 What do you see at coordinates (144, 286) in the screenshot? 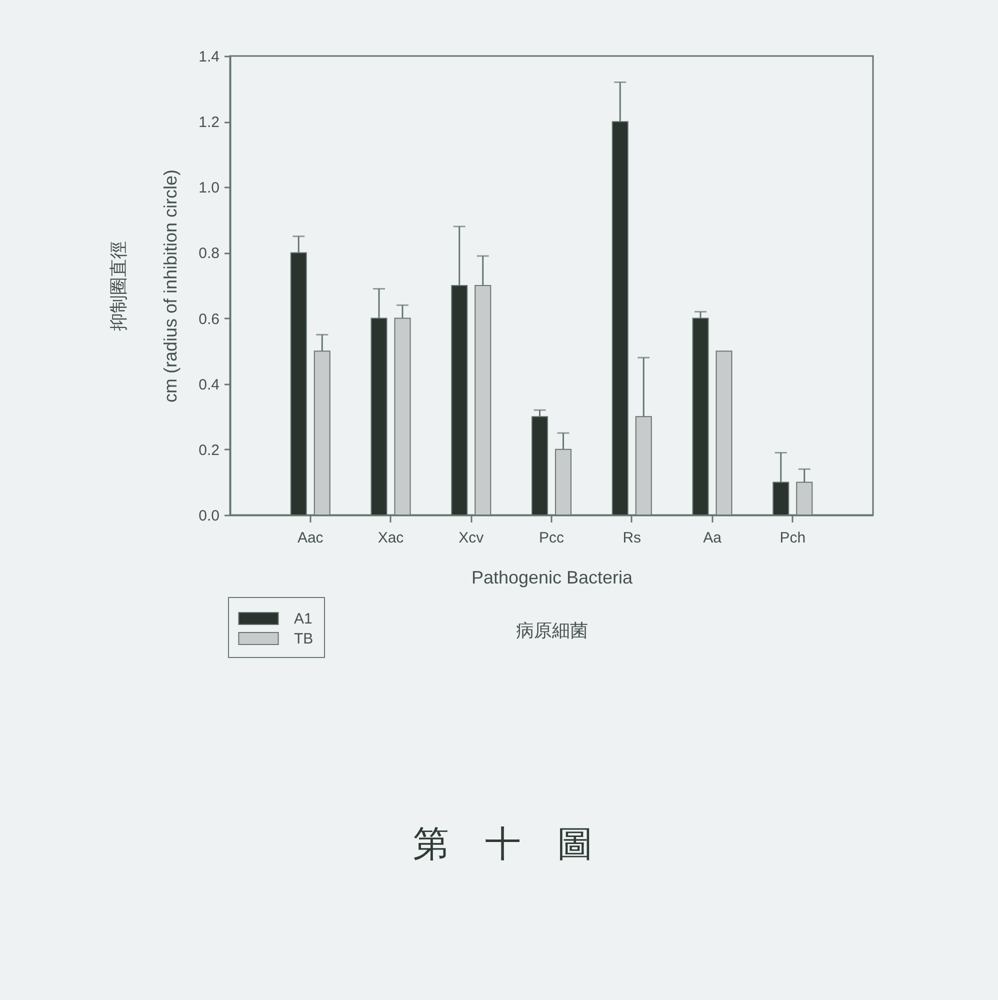
I see `text: 抑制圈直徑 cm (radius of inhibition circle)` at bounding box center [144, 286].